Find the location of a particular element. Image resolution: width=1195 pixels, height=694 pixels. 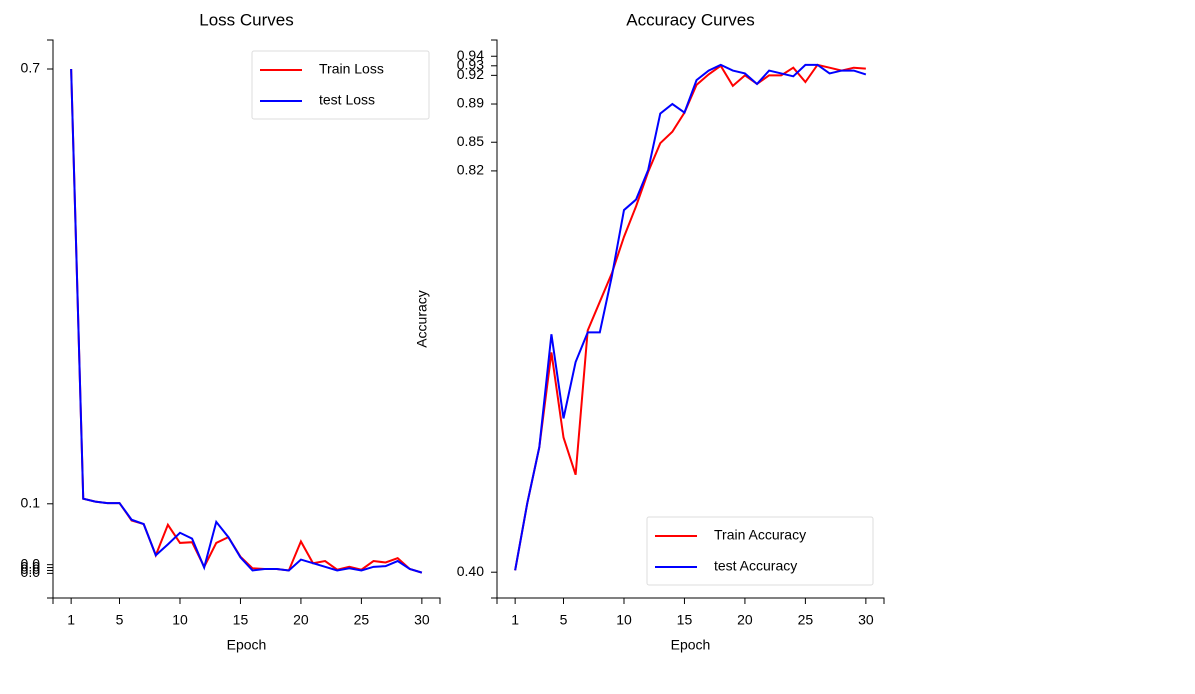

chart-title: Accuracy Curves is located at coordinates (690, 19).